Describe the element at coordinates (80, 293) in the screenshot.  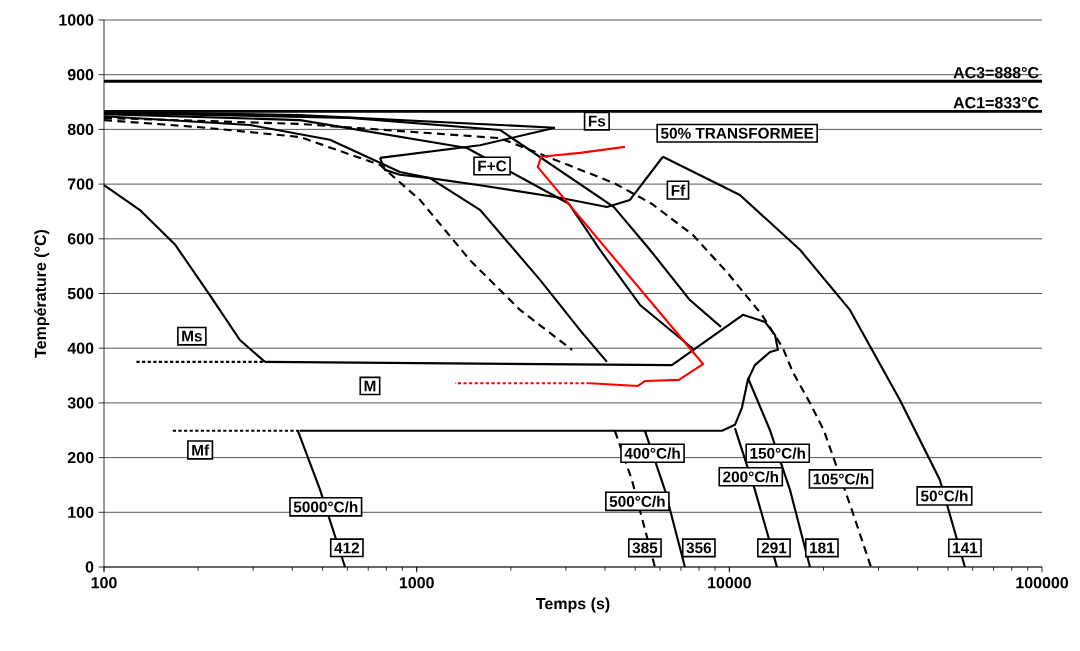
I see `y-tick-label: 500` at that location.